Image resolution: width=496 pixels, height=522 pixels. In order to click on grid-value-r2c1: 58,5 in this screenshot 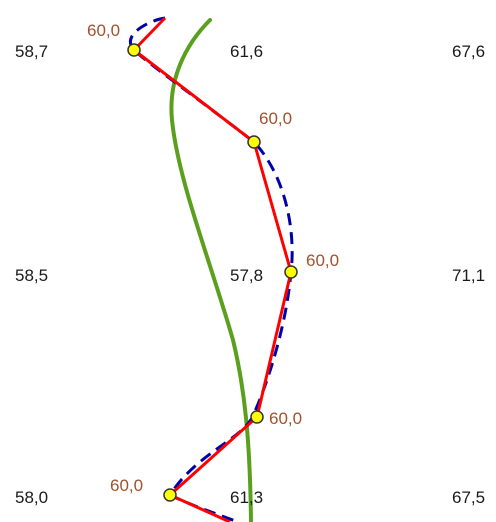, I will do `click(31, 275)`.